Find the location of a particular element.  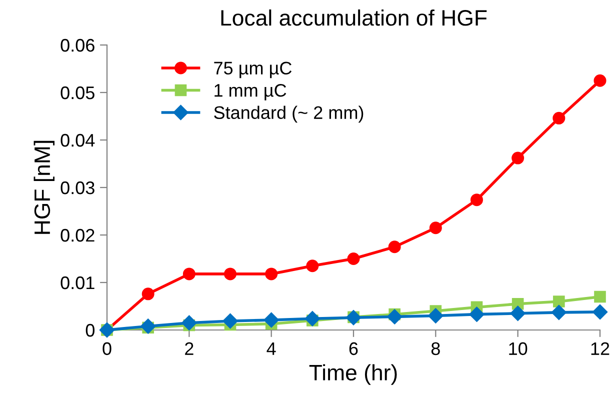

x-tick-label: 6 is located at coordinates (353, 349).